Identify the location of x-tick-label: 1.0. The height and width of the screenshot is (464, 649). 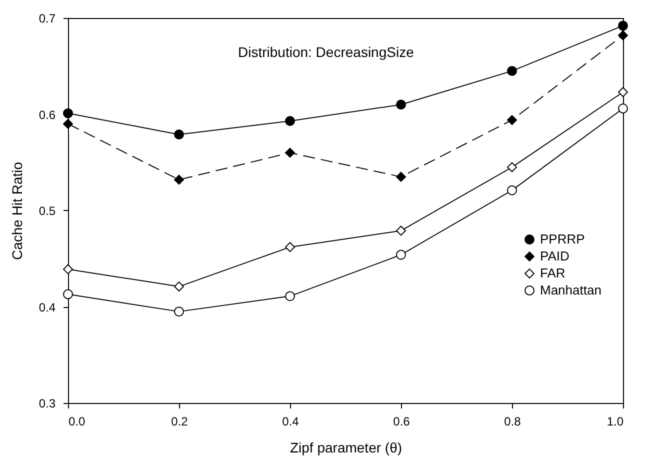
(615, 421).